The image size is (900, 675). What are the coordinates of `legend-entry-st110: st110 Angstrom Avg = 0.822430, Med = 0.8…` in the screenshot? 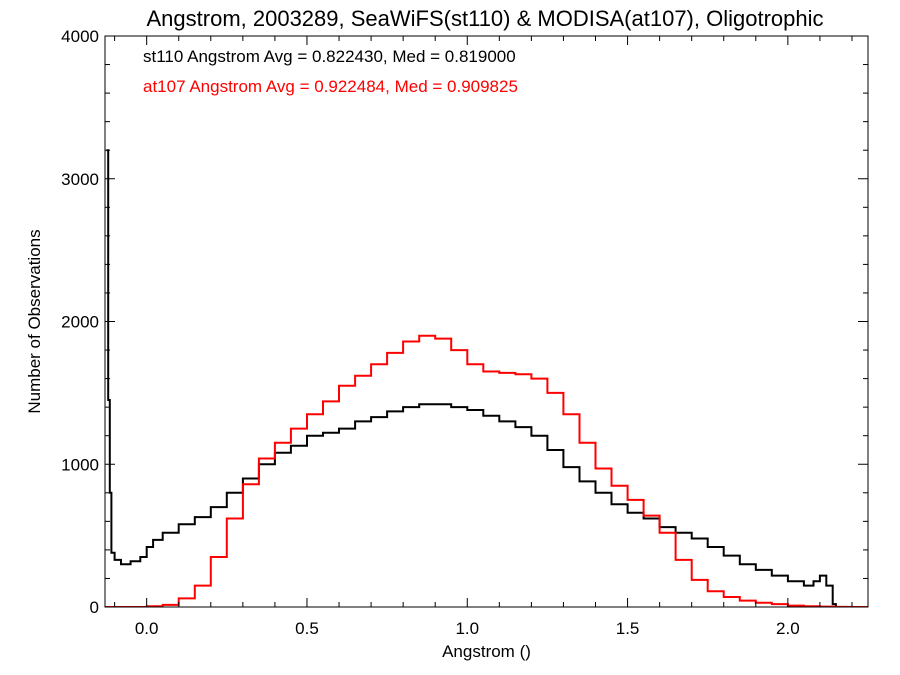 It's located at (329, 56).